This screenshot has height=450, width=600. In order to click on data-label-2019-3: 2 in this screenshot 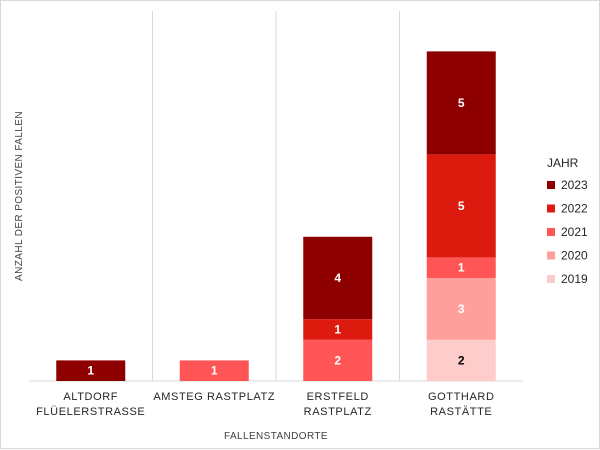, I will do `click(461, 360)`.